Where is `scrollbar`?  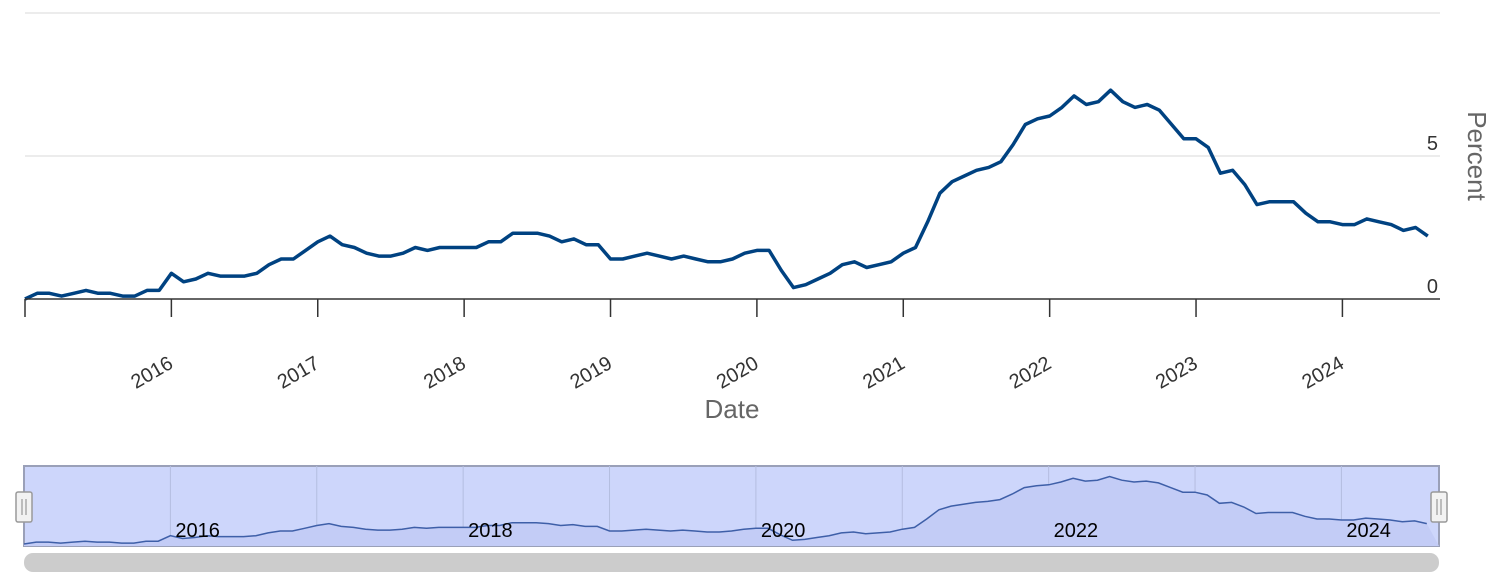 scrollbar is located at coordinates (731, 562).